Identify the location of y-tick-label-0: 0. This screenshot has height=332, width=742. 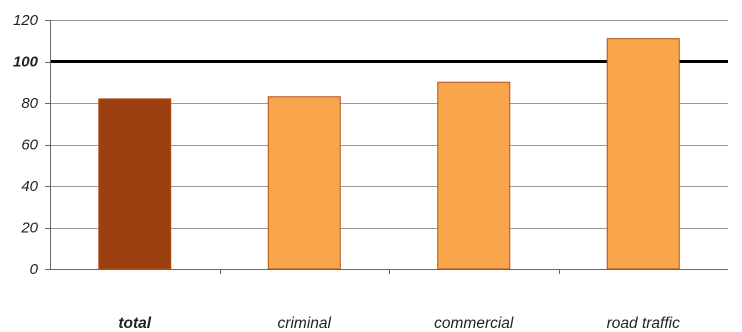
(34, 269).